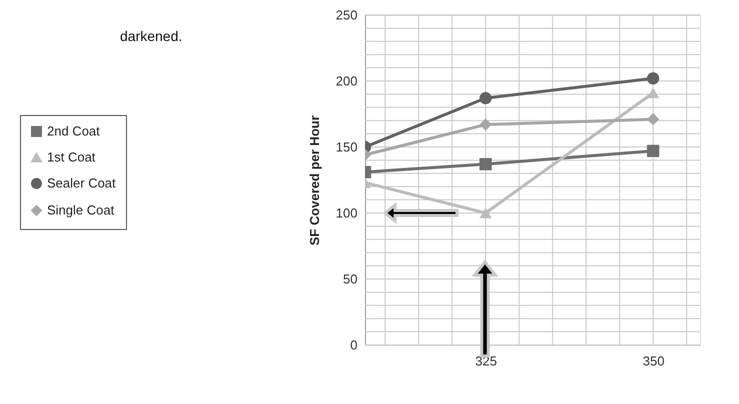  Describe the element at coordinates (347, 147) in the screenshot. I see `y-tick-label: 150` at that location.